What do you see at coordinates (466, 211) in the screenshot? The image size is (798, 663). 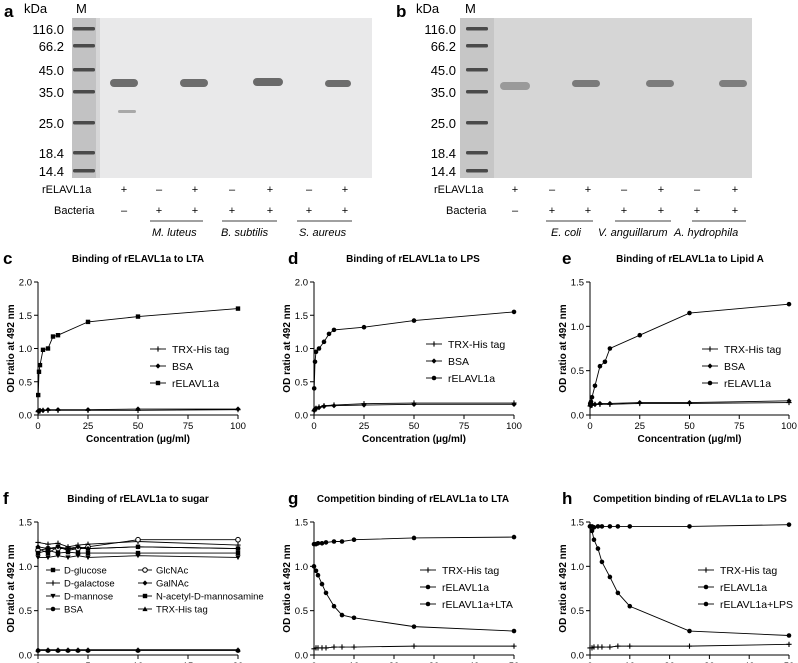 I see `row2-label-b: Bacteria` at bounding box center [466, 211].